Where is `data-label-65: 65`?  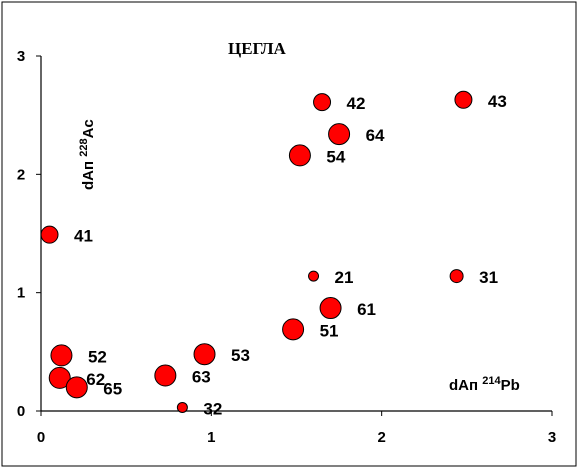 data-label-65: 65 is located at coordinates (112, 388).